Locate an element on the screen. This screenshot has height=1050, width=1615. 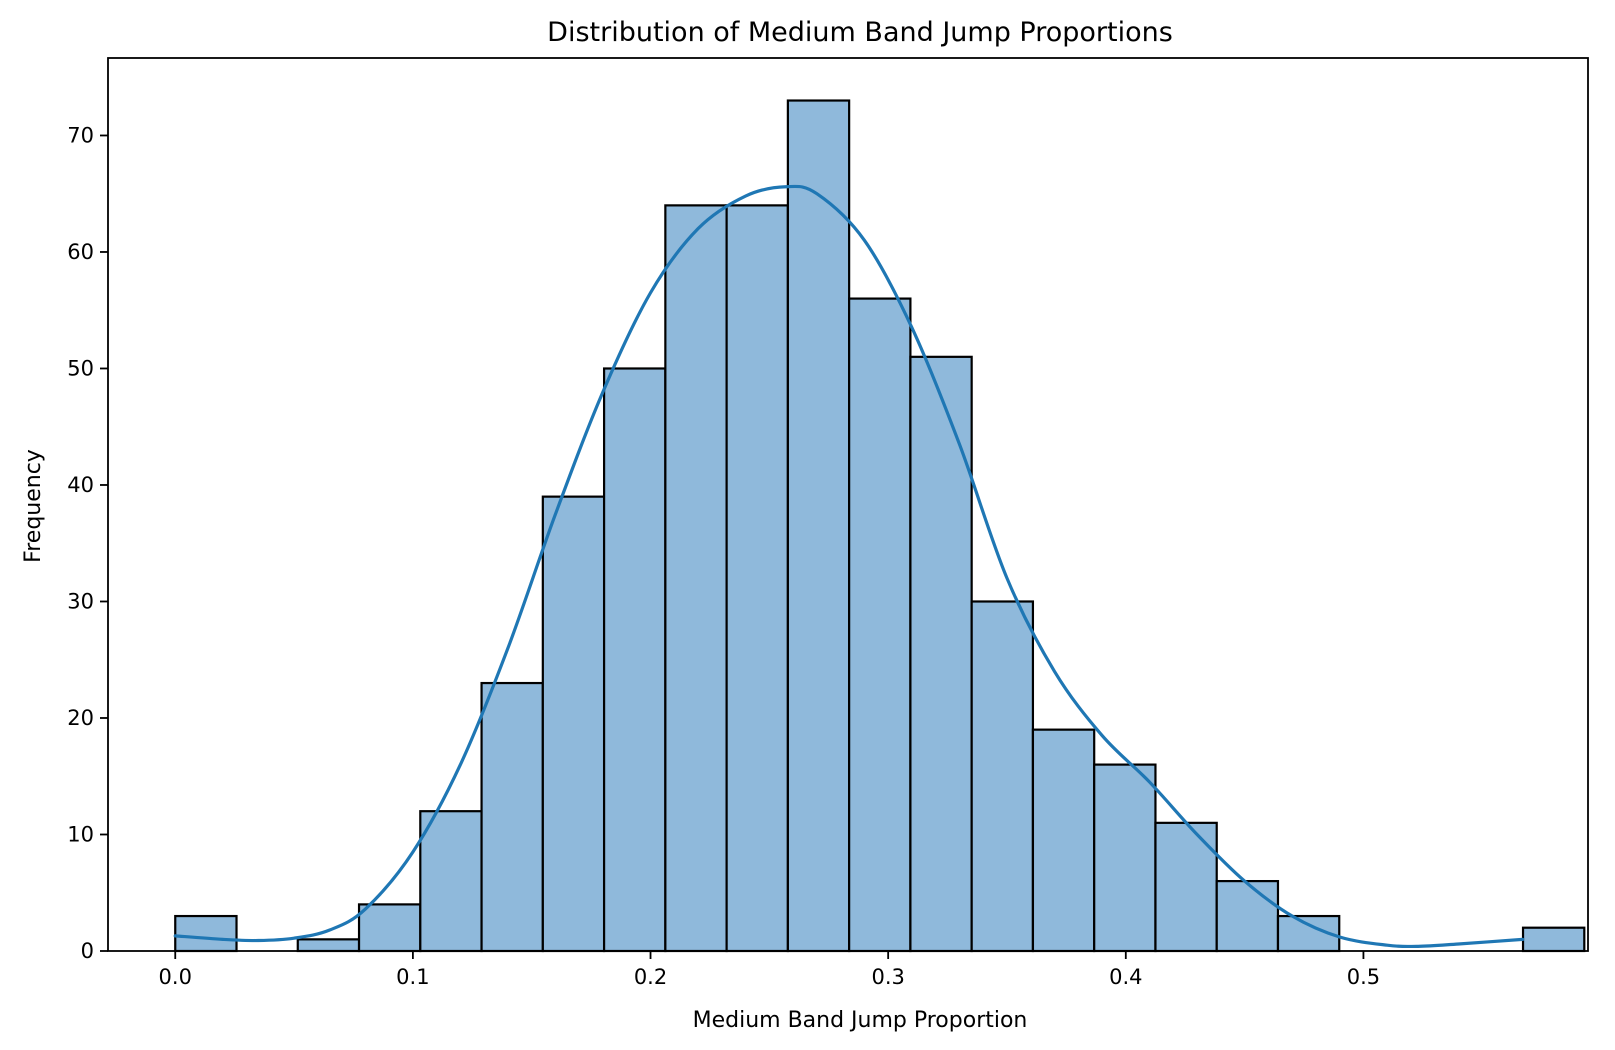
x-tick-label: 0.3 is located at coordinates (887, 977).